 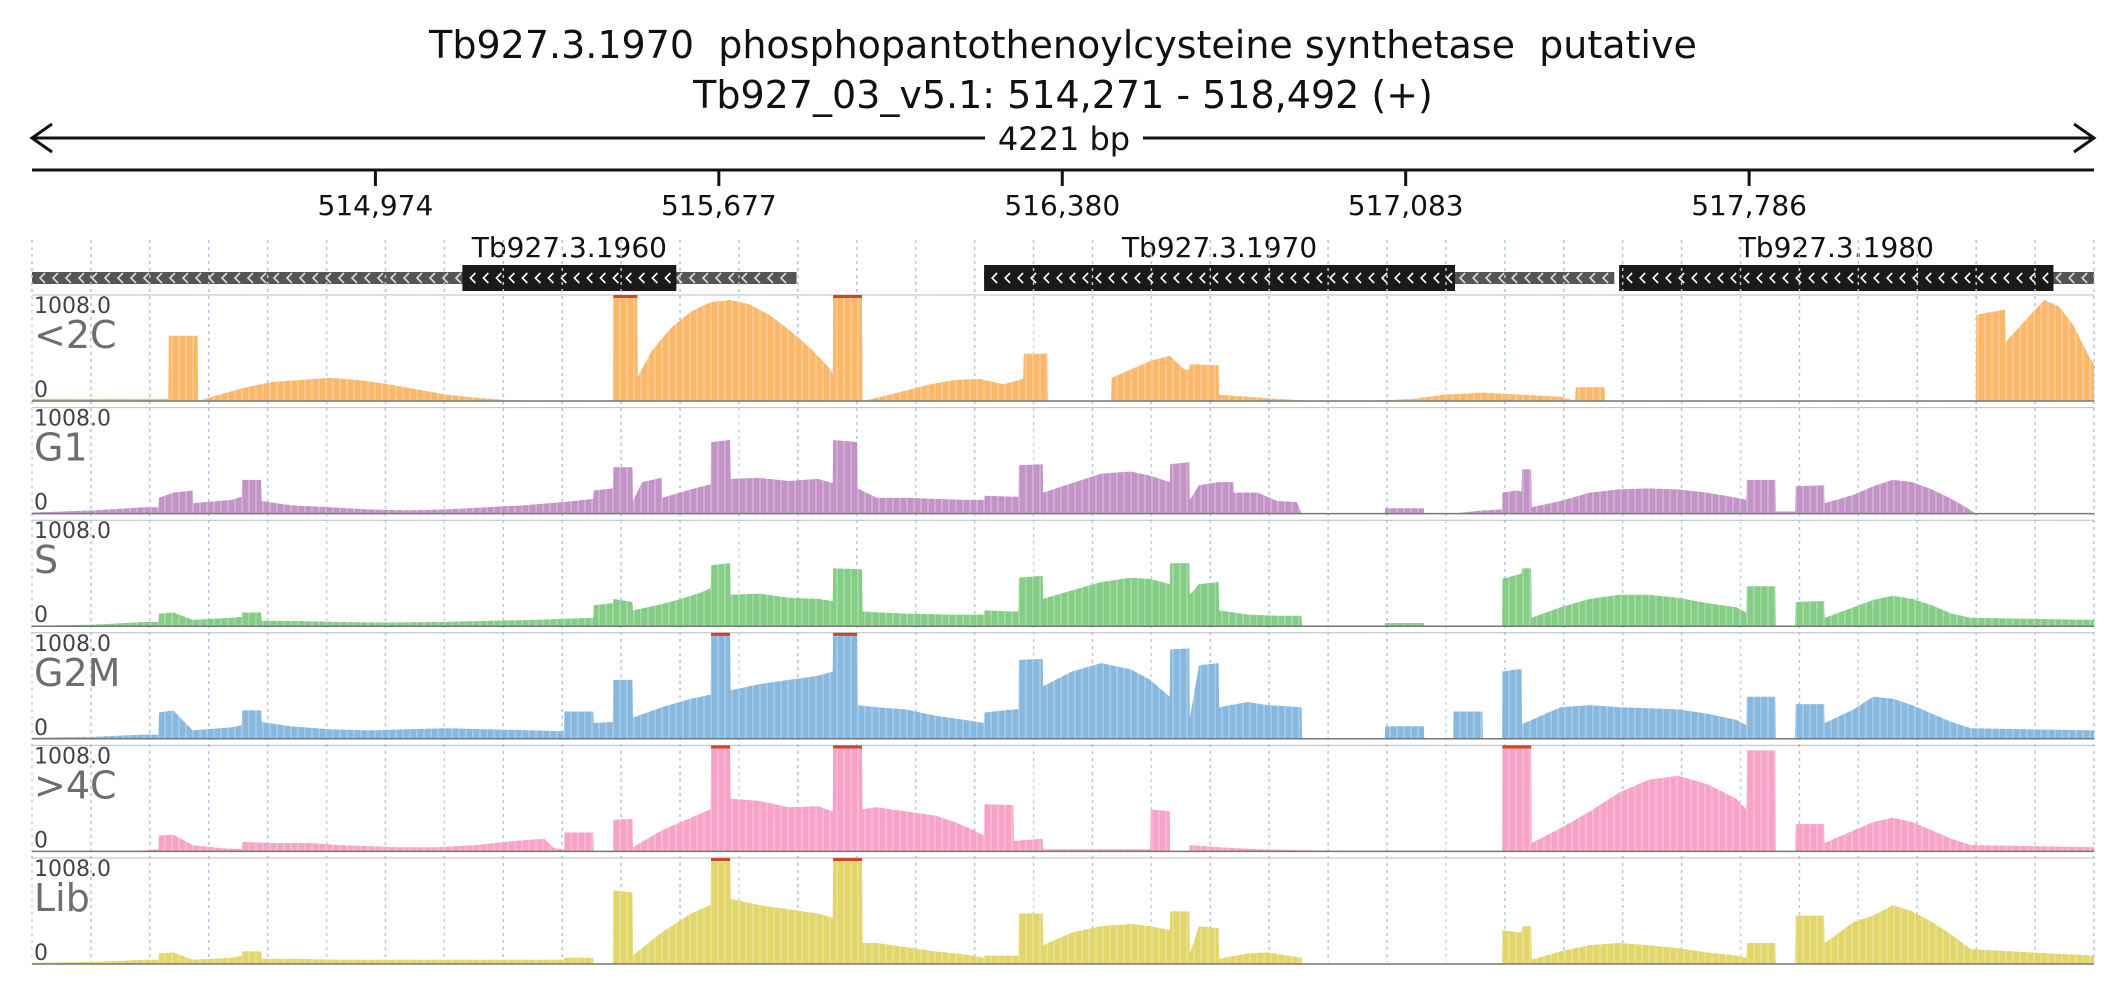 I want to click on arrowhead-right-icon, so click(x=2085, y=138).